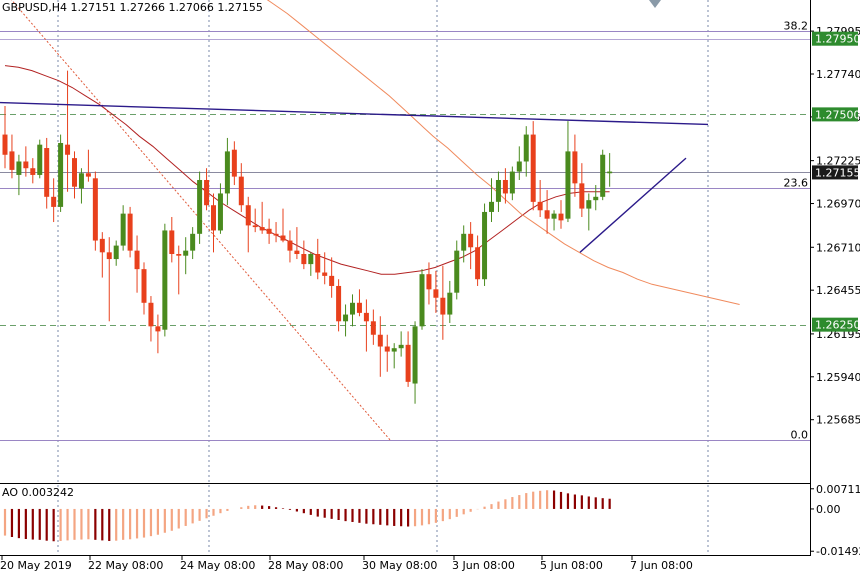 The image size is (860, 573). Describe the element at coordinates (655, 4) in the screenshot. I see `chart-shift-arrow-icon` at that location.